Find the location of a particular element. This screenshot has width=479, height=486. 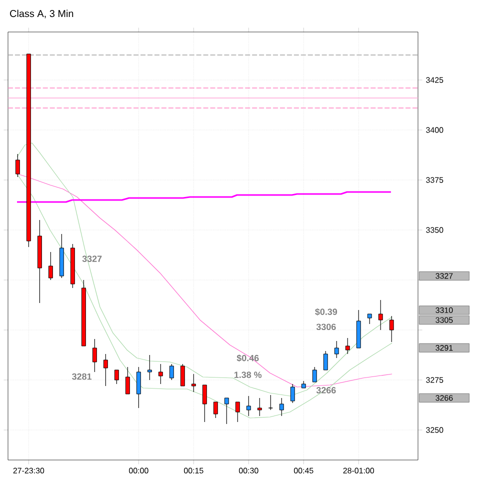

annotation: 3306 is located at coordinates (326, 327).